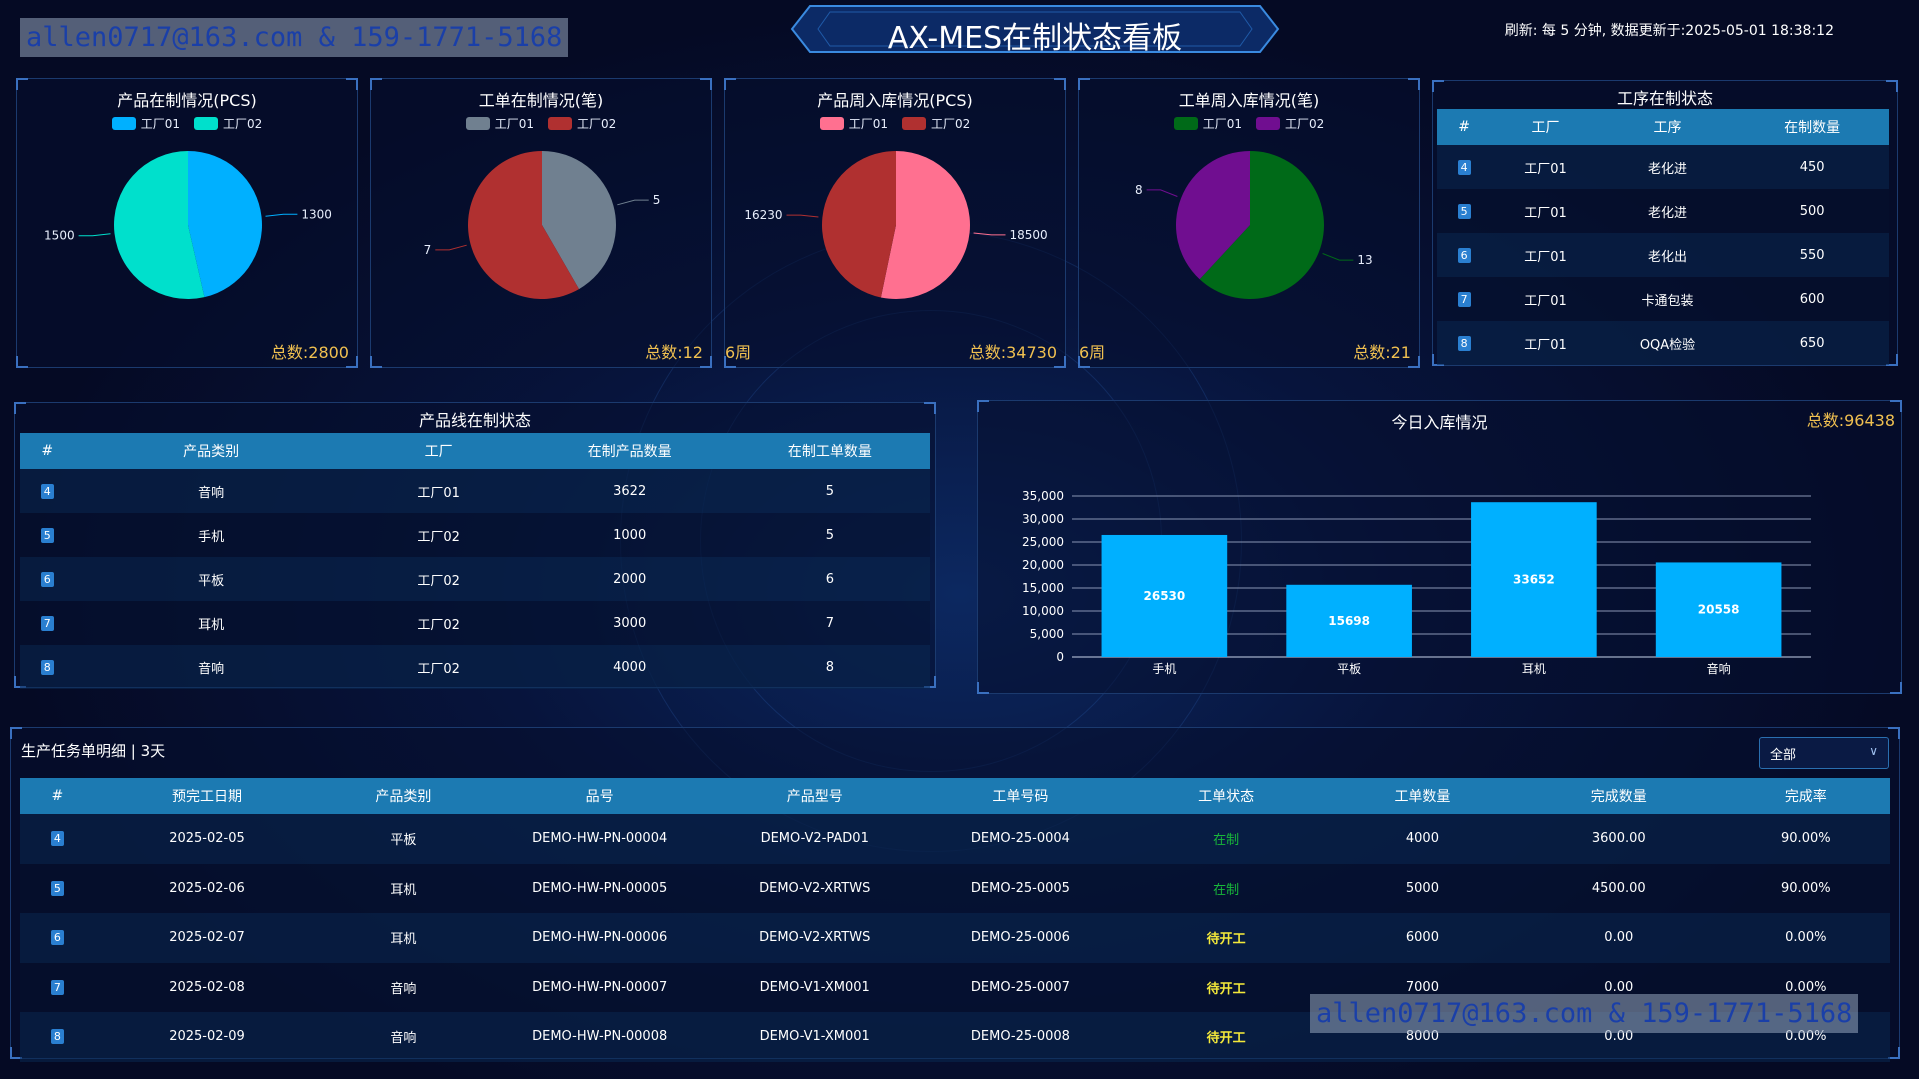 The image size is (1919, 1079). I want to click on table-cell: 平板, so click(211, 581).